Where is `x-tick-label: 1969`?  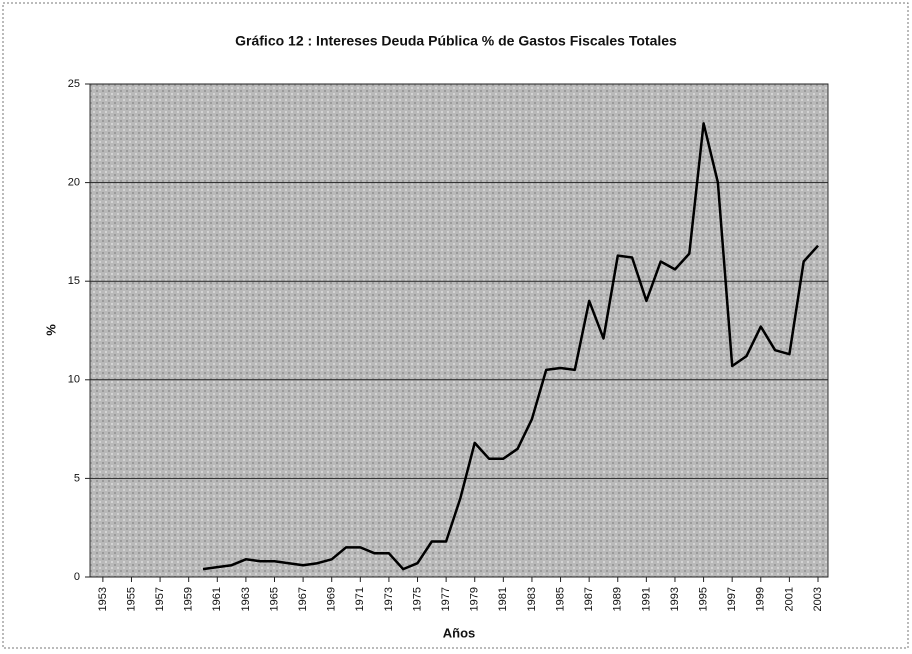
x-tick-label: 1969 is located at coordinates (332, 599).